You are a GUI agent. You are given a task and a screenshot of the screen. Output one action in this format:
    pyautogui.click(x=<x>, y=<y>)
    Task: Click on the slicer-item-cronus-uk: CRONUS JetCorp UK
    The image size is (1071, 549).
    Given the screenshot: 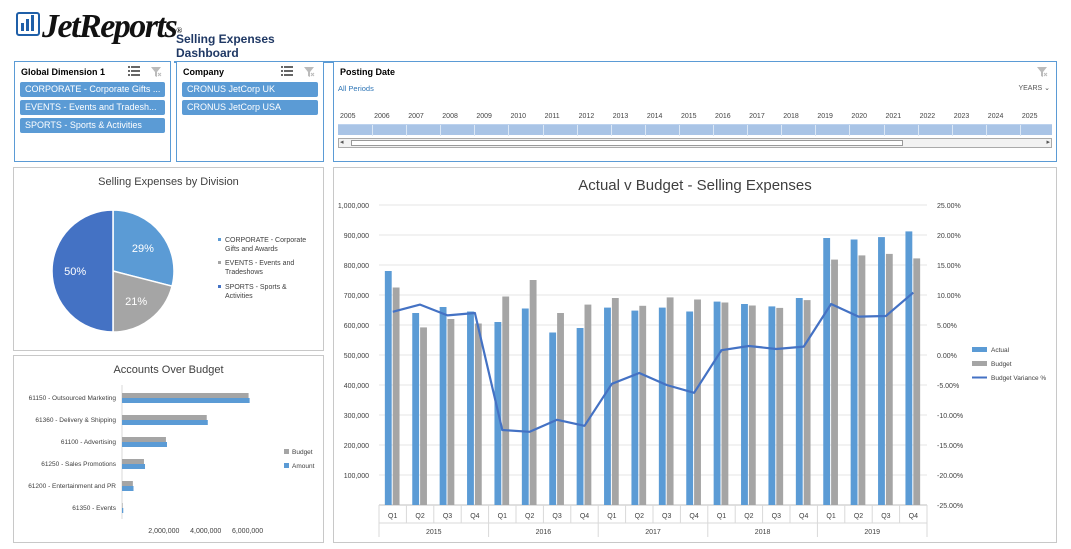 What is the action you would take?
    pyautogui.click(x=250, y=89)
    